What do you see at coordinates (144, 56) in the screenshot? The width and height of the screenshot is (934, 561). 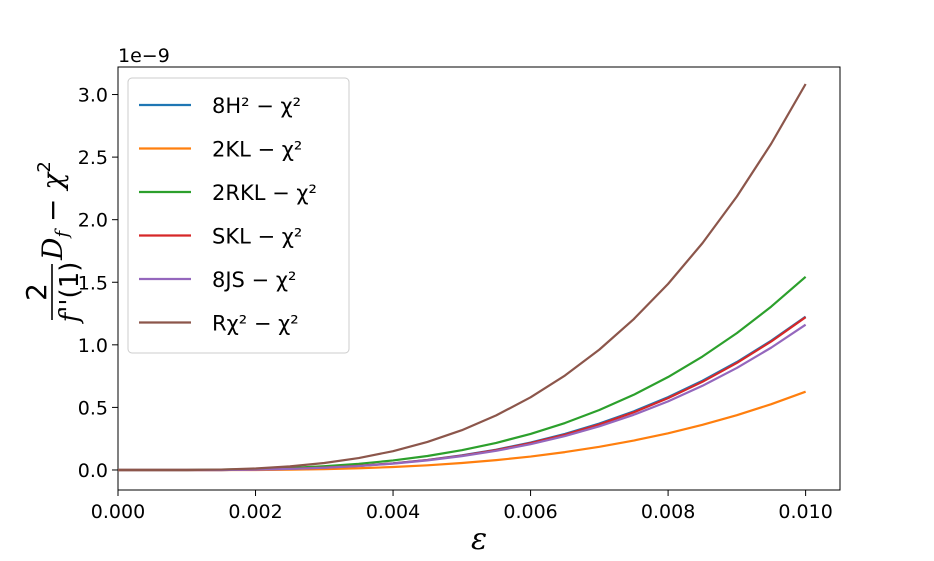 I see `y-offset-text: 1e−9` at bounding box center [144, 56].